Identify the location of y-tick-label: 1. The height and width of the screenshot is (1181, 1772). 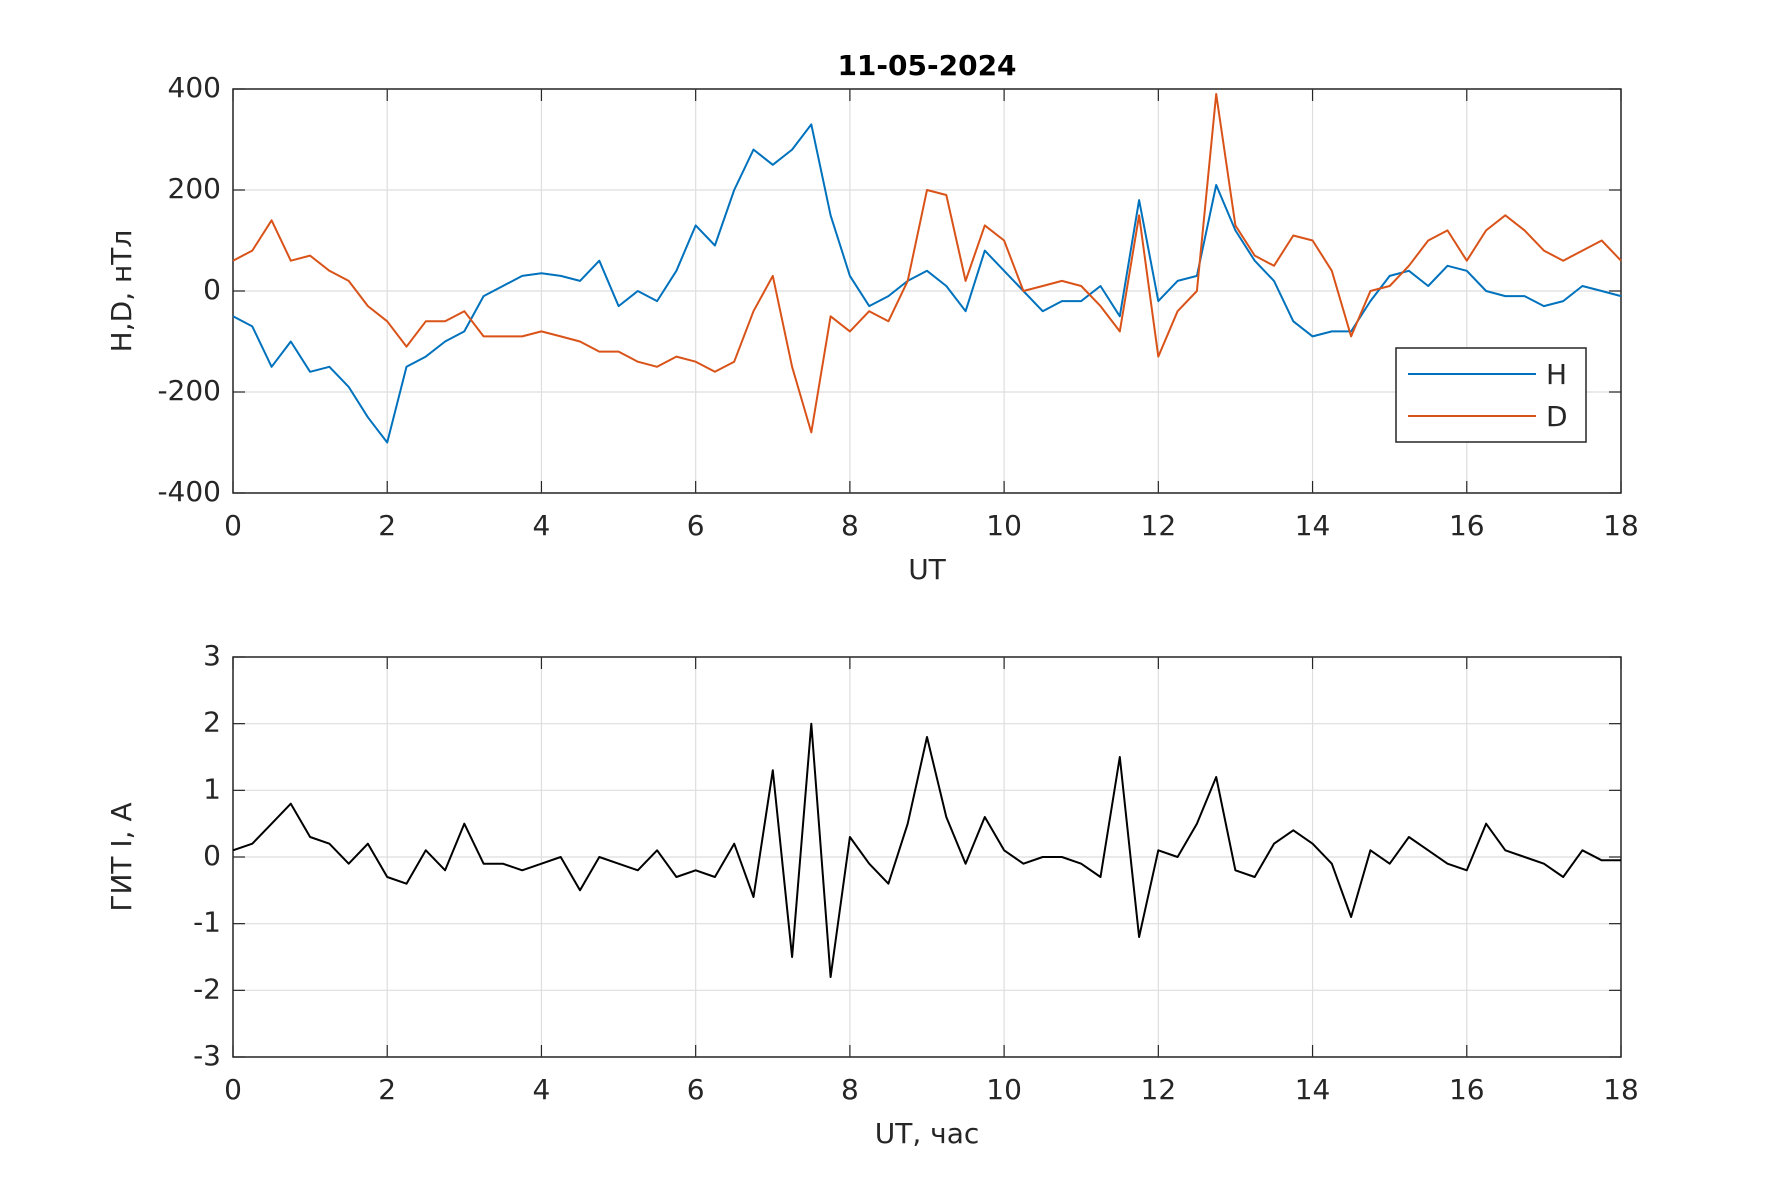
(212, 788).